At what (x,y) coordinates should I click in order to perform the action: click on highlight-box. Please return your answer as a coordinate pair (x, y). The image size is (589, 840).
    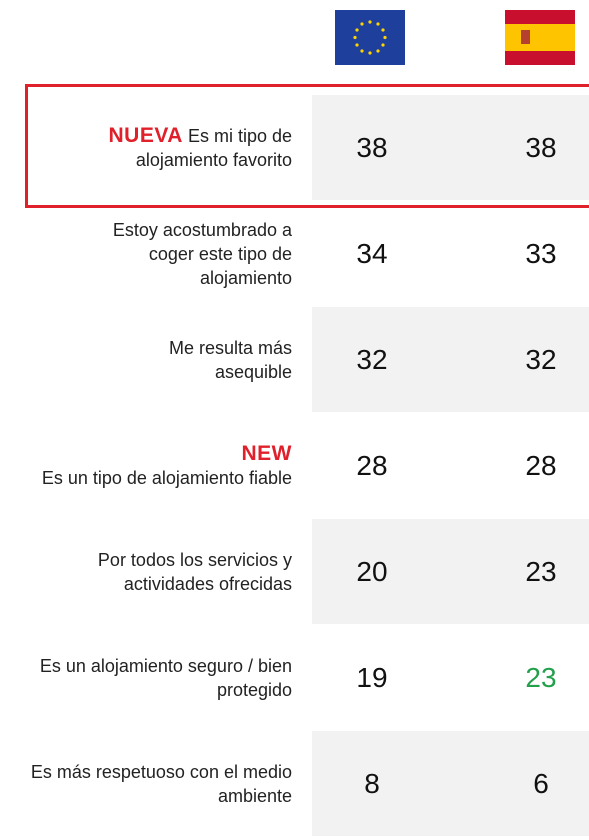
    Looking at the image, I should click on (307, 146).